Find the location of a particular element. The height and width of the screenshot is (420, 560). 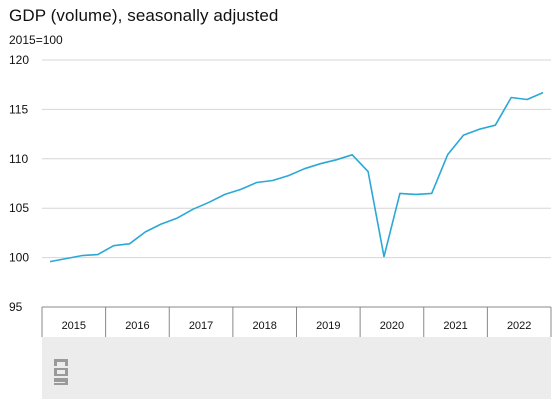

y-tick-label: 115 is located at coordinates (18, 109).